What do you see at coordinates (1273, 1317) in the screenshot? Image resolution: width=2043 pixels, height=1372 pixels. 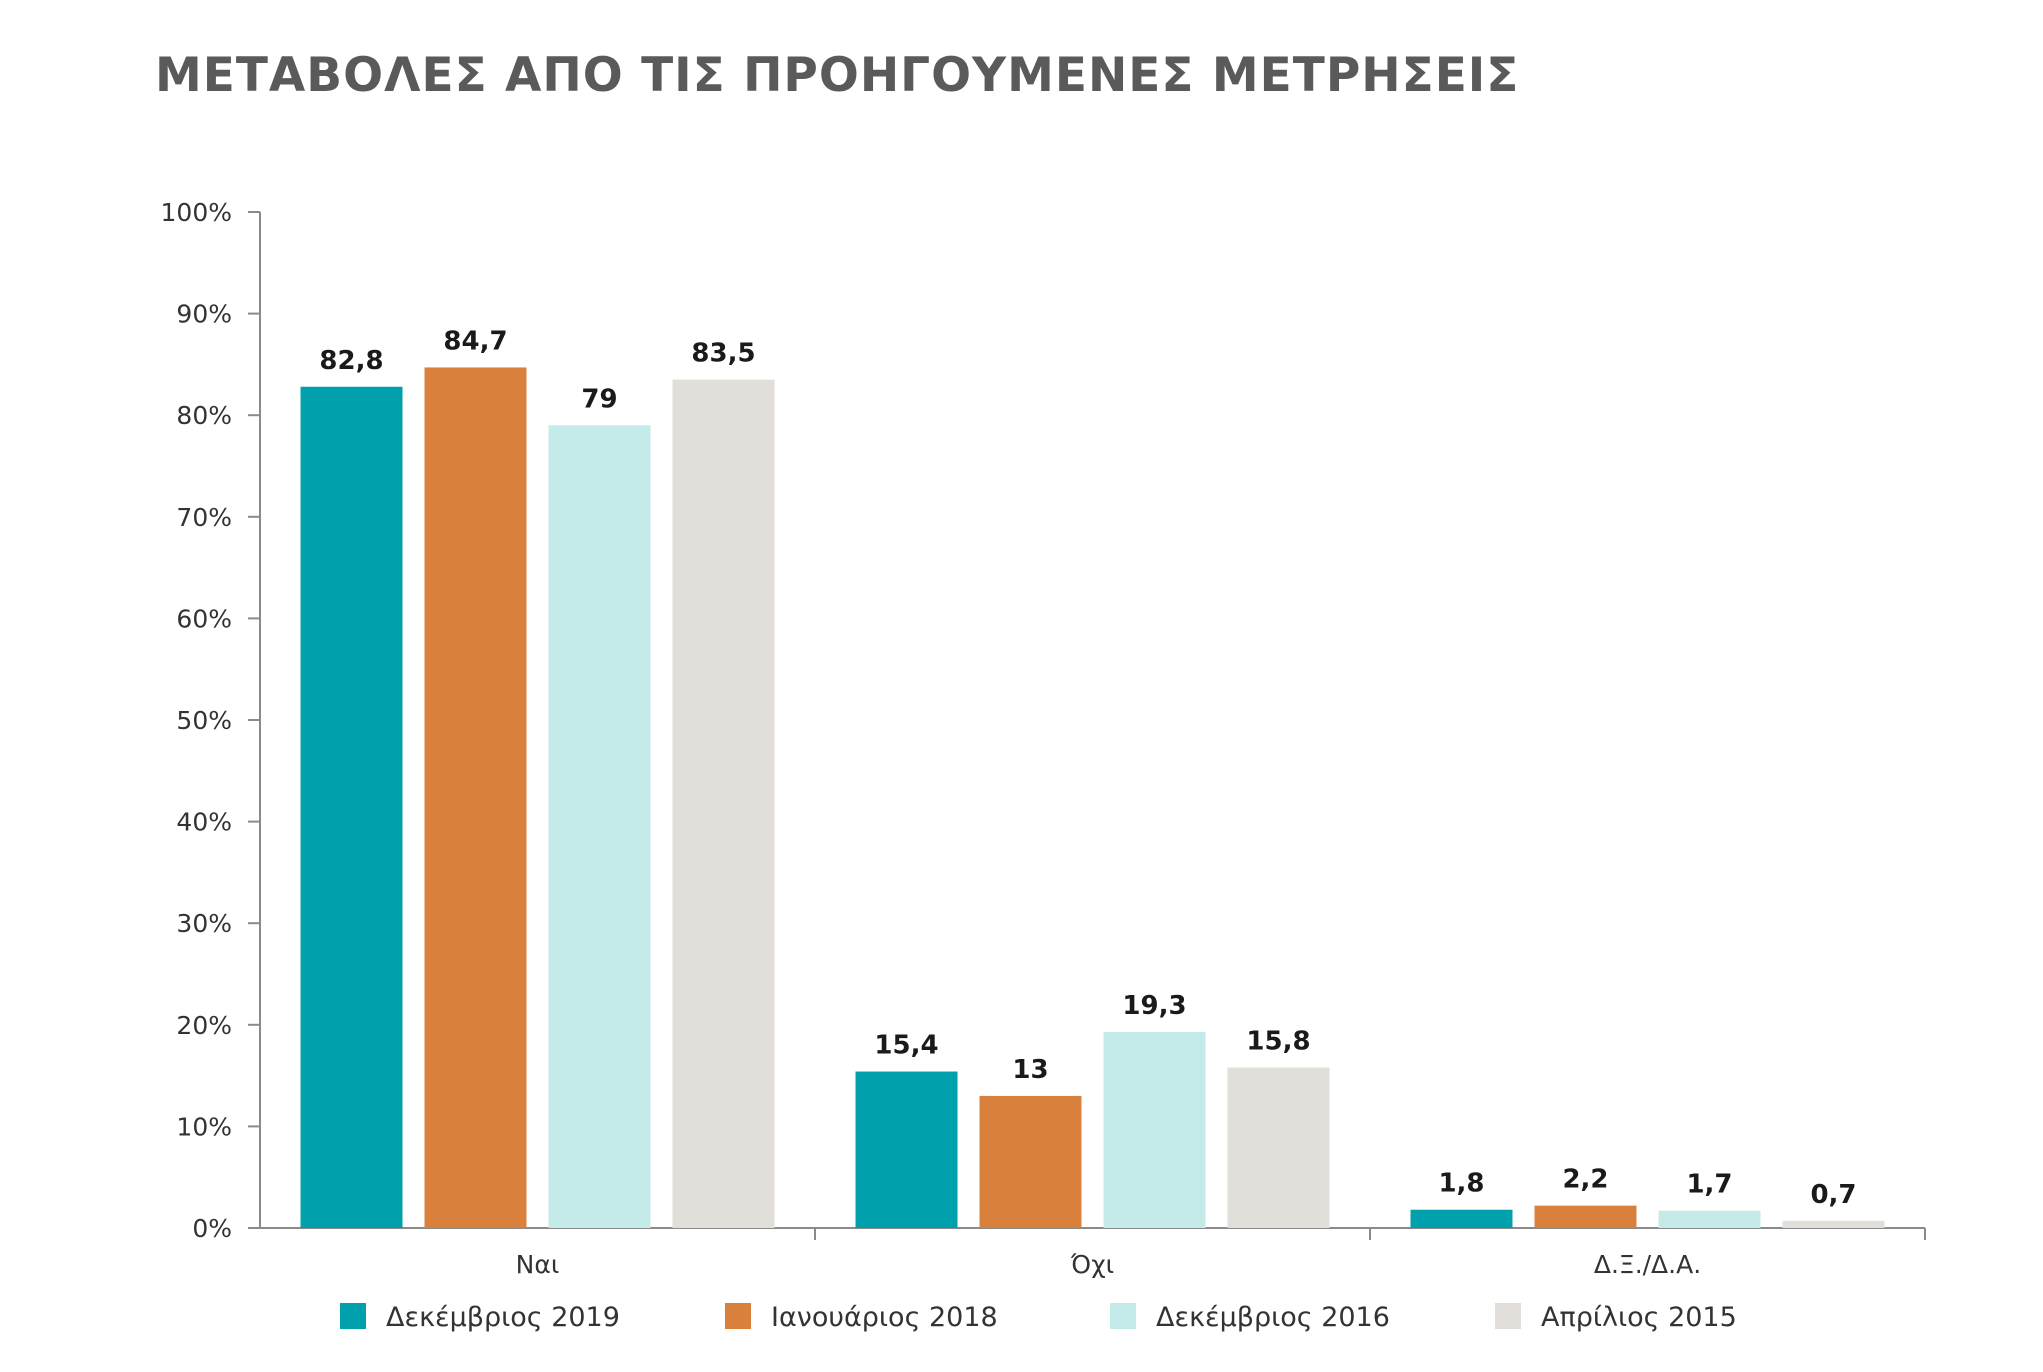 I see `legend-label: Δεκέμβριος 2016` at bounding box center [1273, 1317].